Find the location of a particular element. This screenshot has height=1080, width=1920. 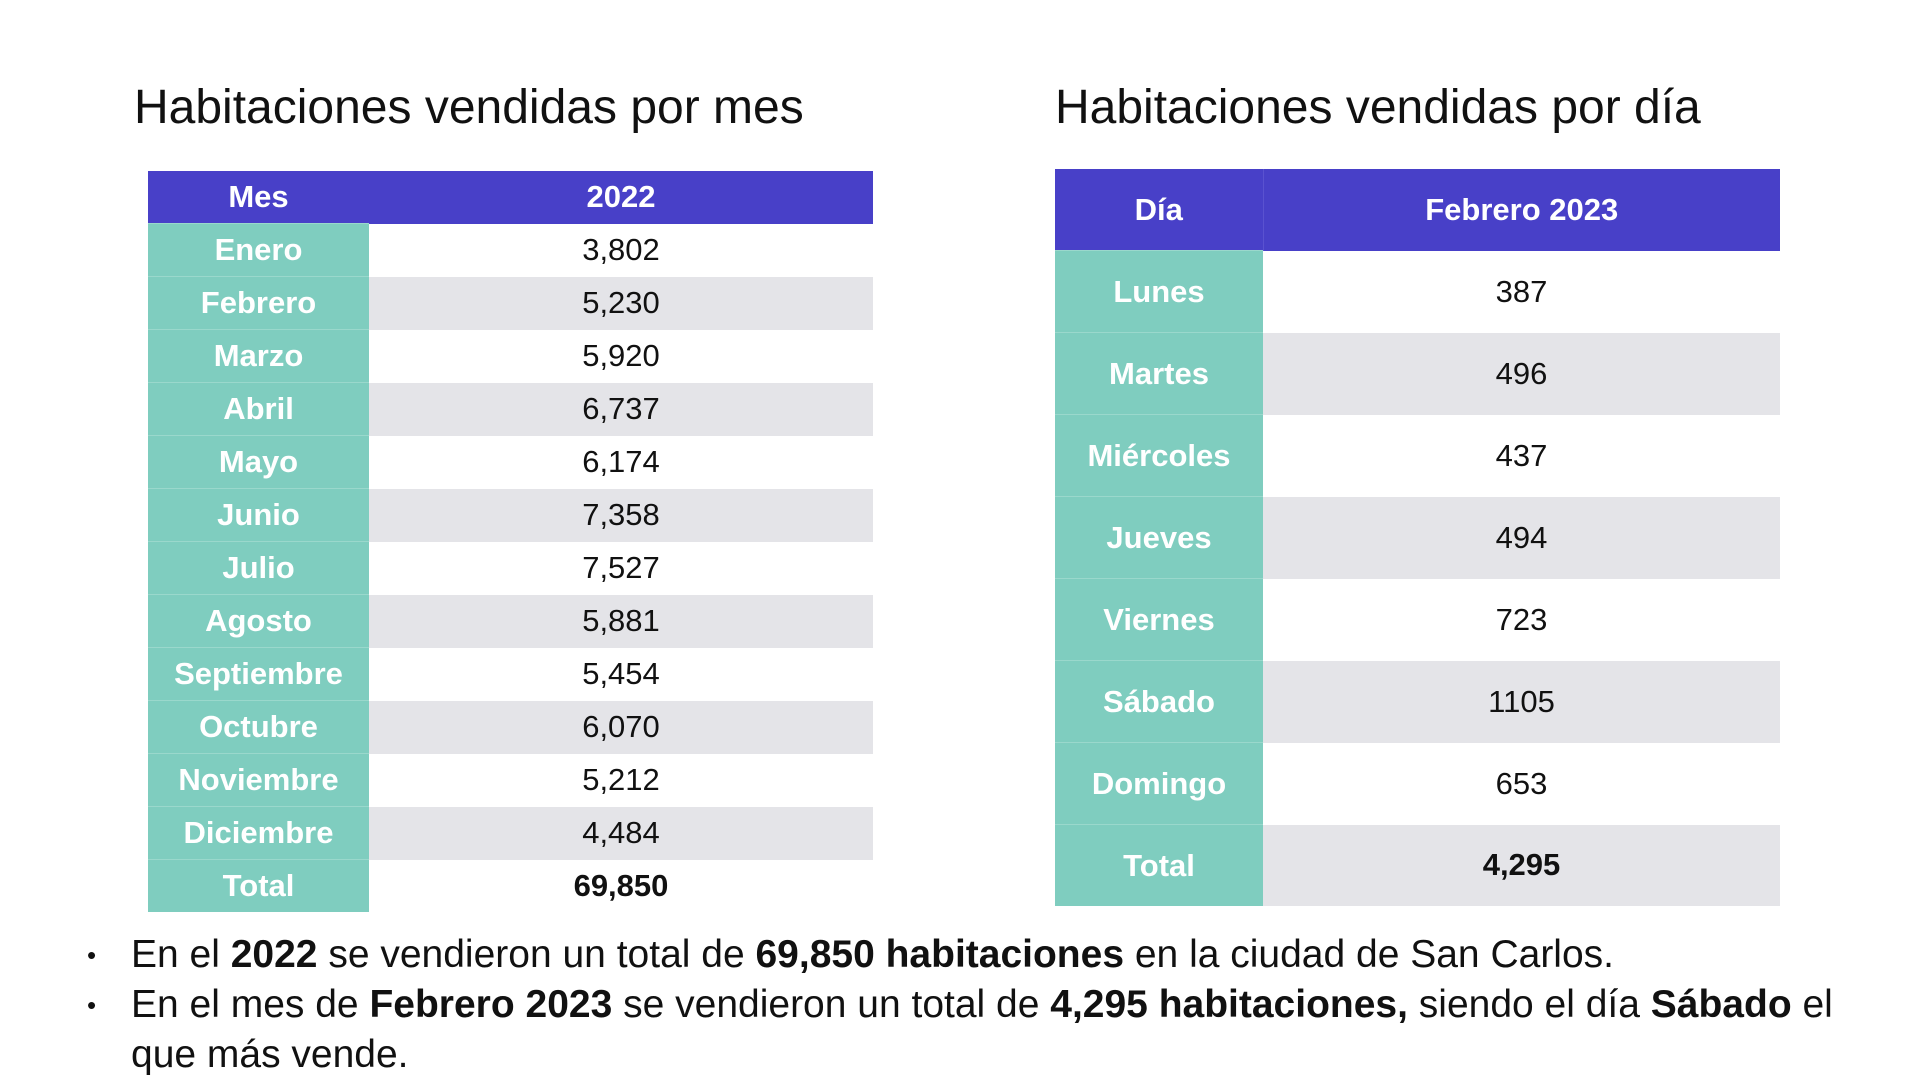

row-label: Marzo is located at coordinates (258, 356).